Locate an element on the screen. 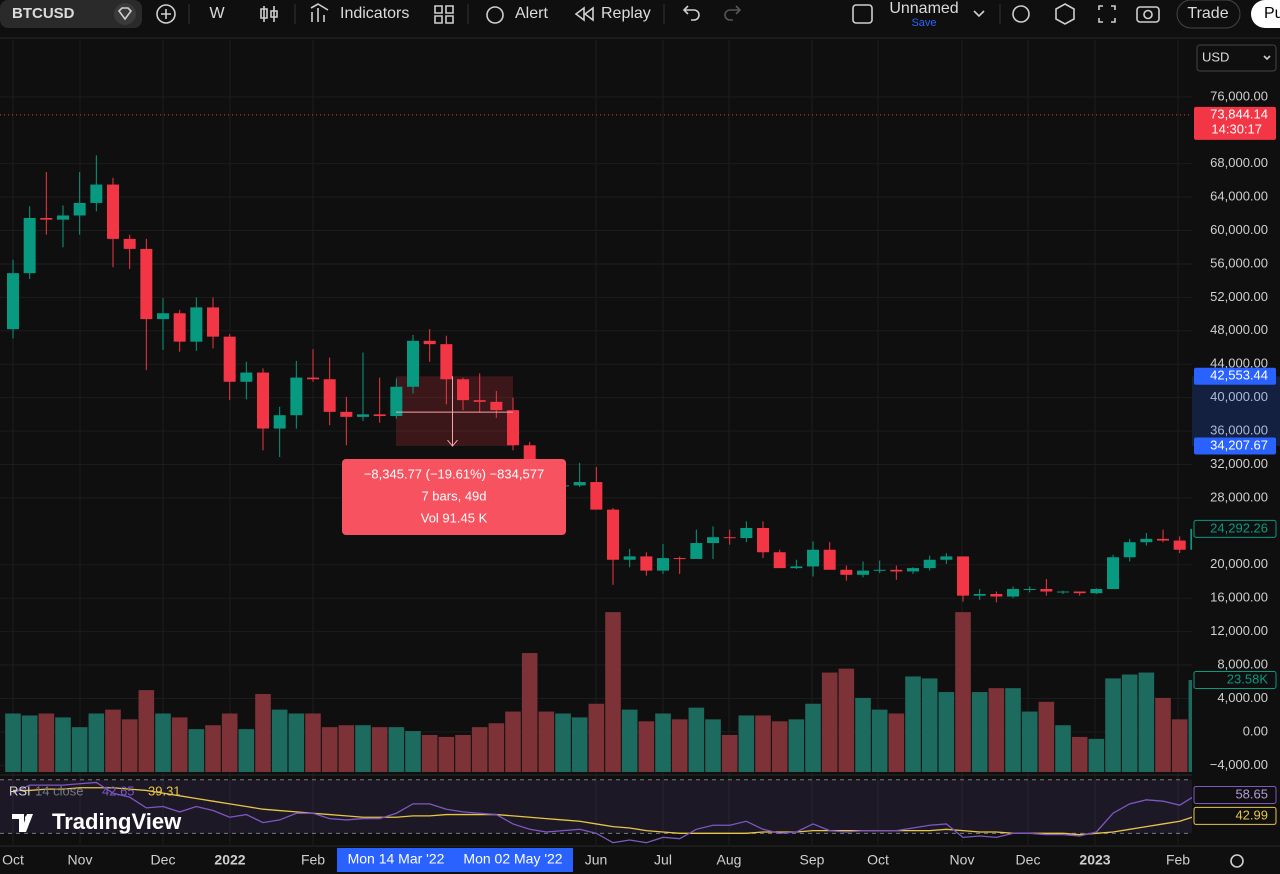  price-tick-label: 20,000.00 is located at coordinates (1239, 563).